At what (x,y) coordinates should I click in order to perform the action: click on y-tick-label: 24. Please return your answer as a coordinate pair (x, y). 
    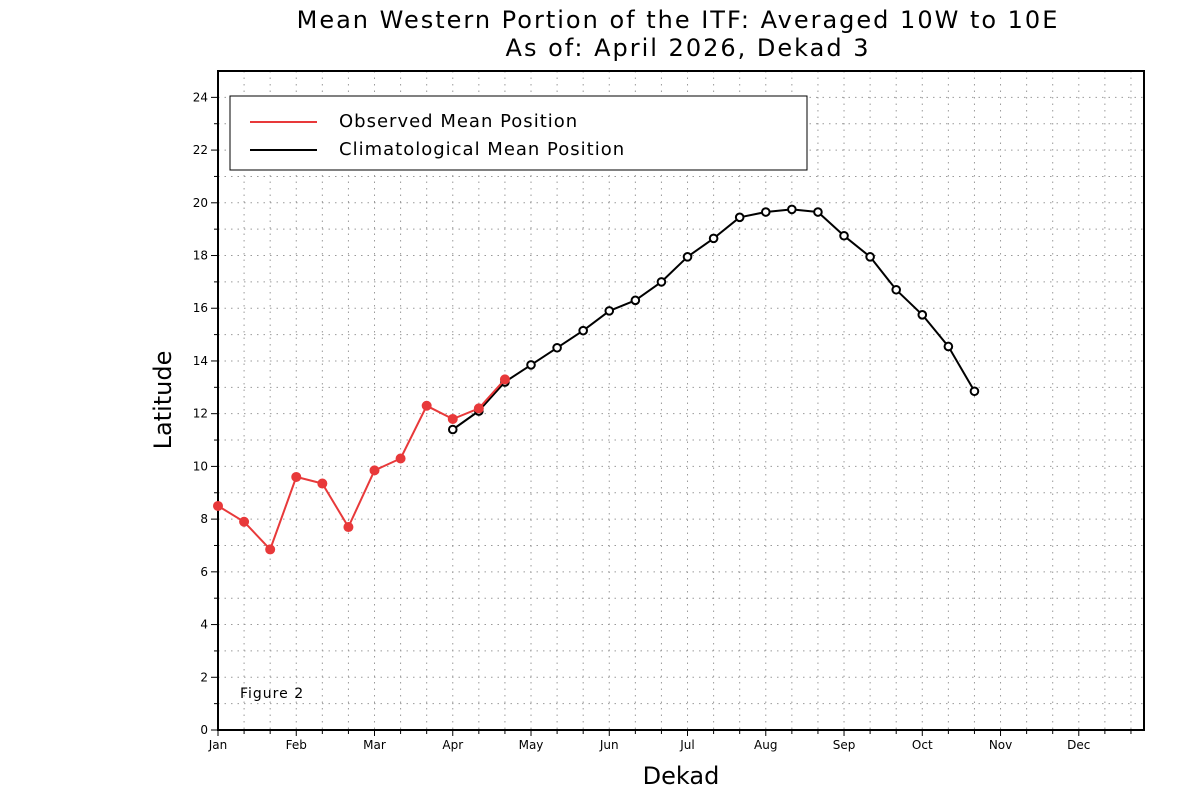
    Looking at the image, I should click on (200, 97).